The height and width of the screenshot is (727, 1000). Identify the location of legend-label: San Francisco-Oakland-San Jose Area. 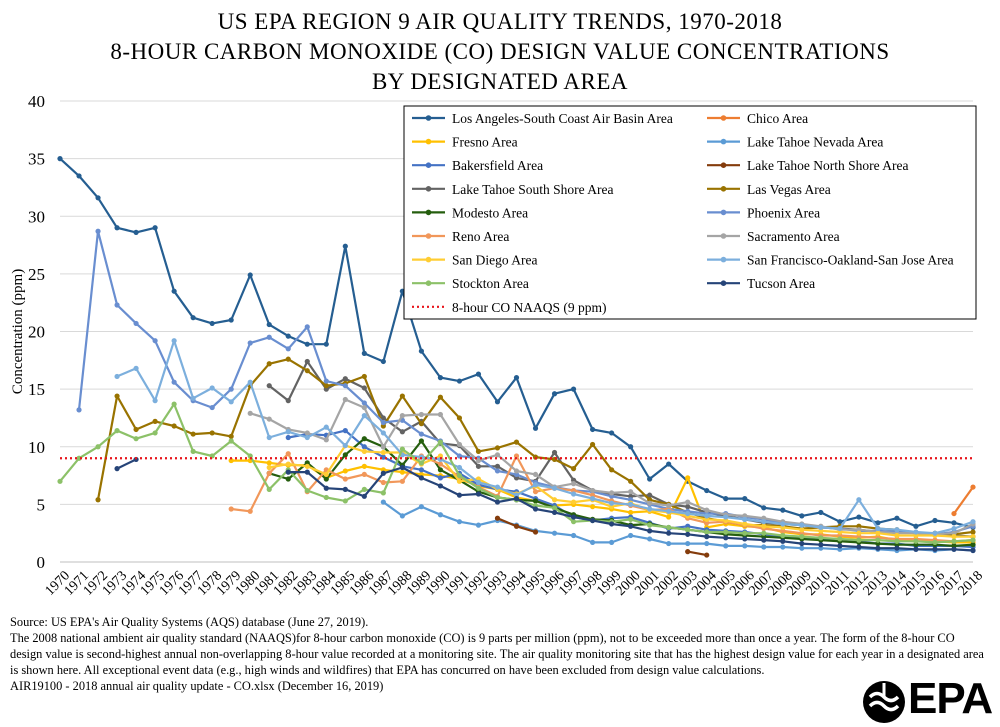
(850, 260).